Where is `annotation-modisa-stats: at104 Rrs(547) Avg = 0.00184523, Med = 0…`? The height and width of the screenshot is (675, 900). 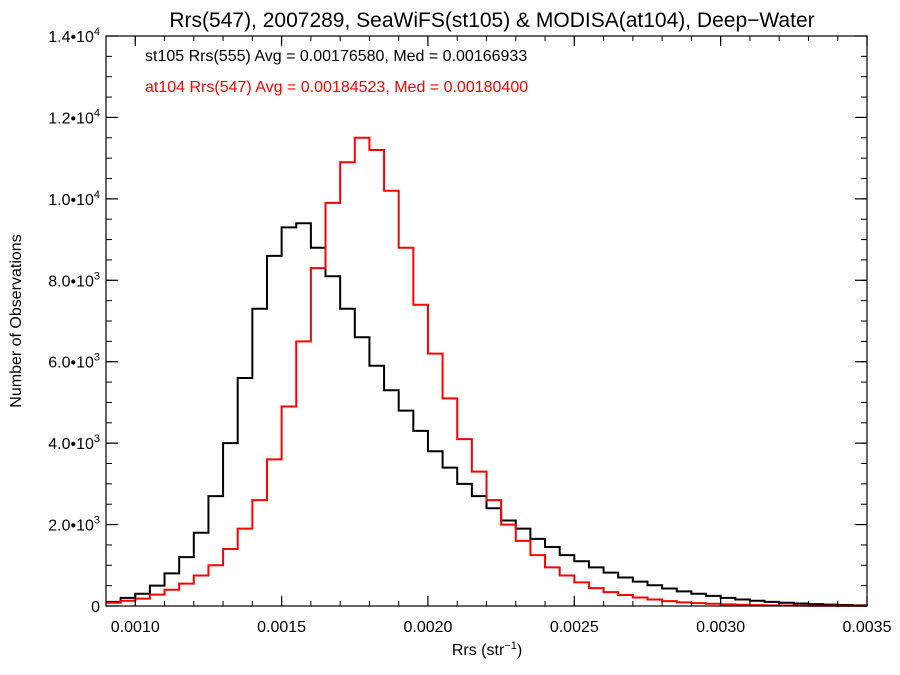
annotation-modisa-stats: at104 Rrs(547) Avg = 0.00184523, Med = 0… is located at coordinates (336, 87).